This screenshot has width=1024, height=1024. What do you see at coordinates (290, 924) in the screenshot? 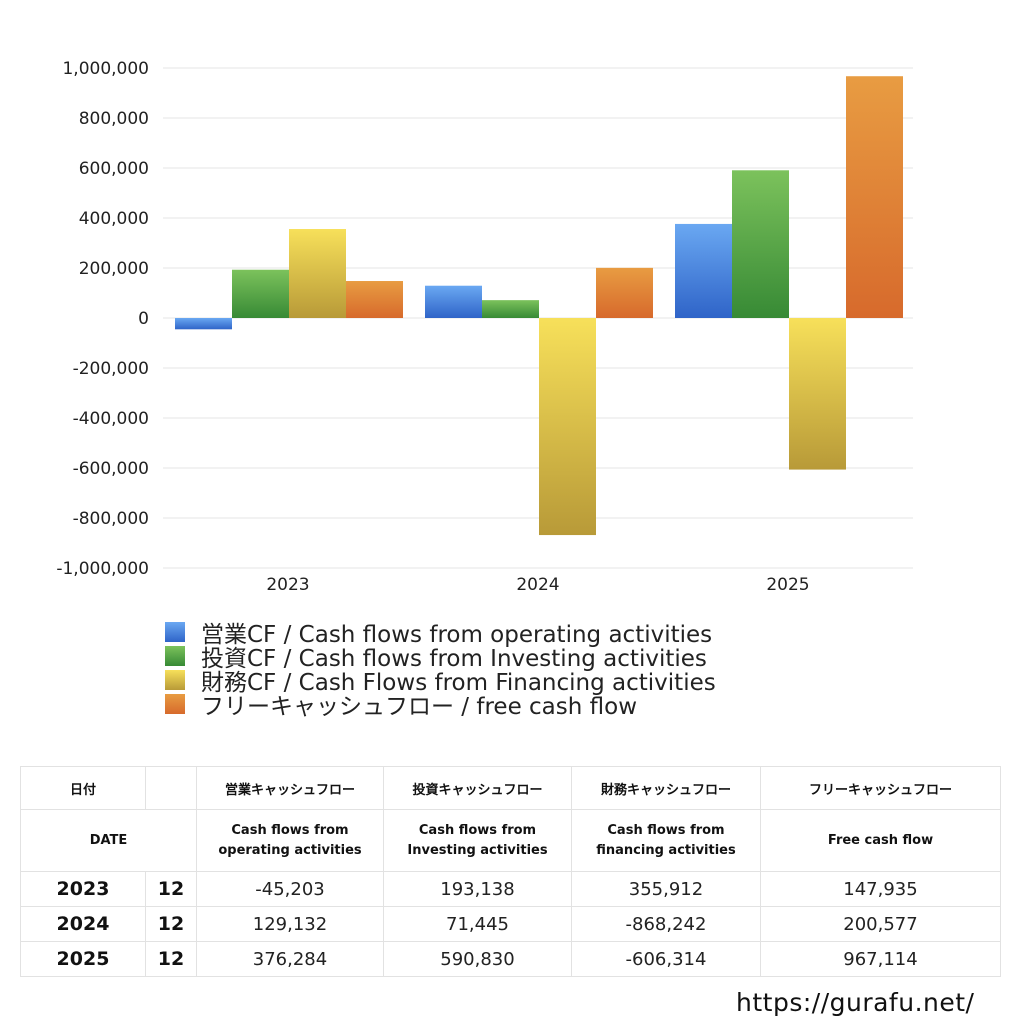
I see `row-operating: 129,132` at bounding box center [290, 924].